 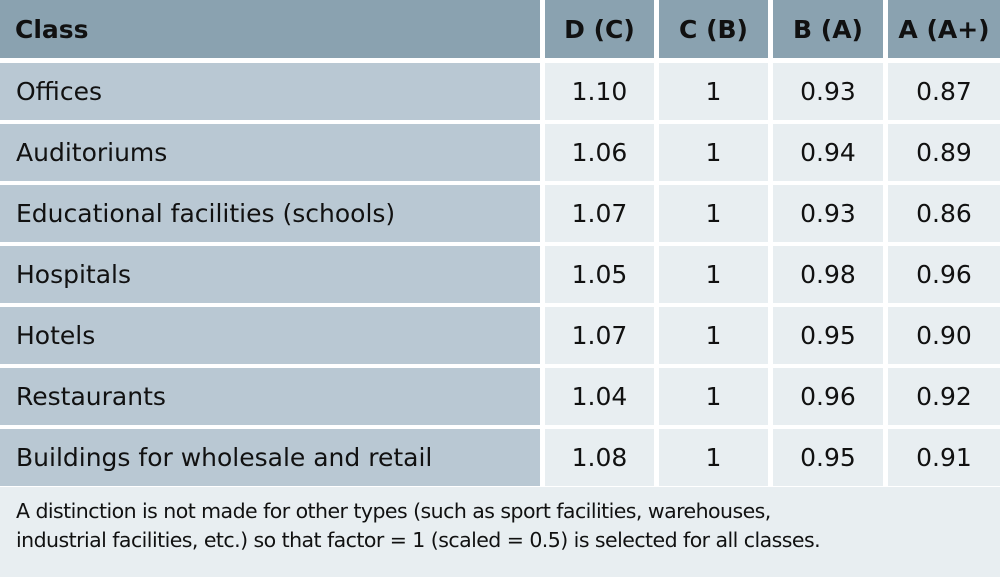 I want to click on value-a-aplus: 0.92, so click(x=944, y=396).